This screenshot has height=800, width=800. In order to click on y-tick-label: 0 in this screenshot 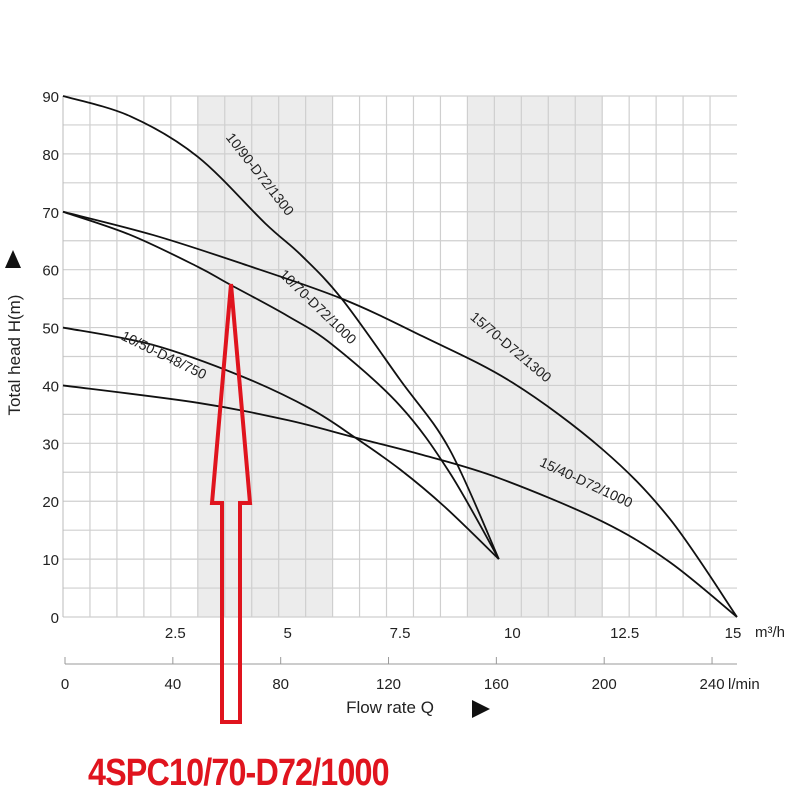, I will do `click(55, 618)`.